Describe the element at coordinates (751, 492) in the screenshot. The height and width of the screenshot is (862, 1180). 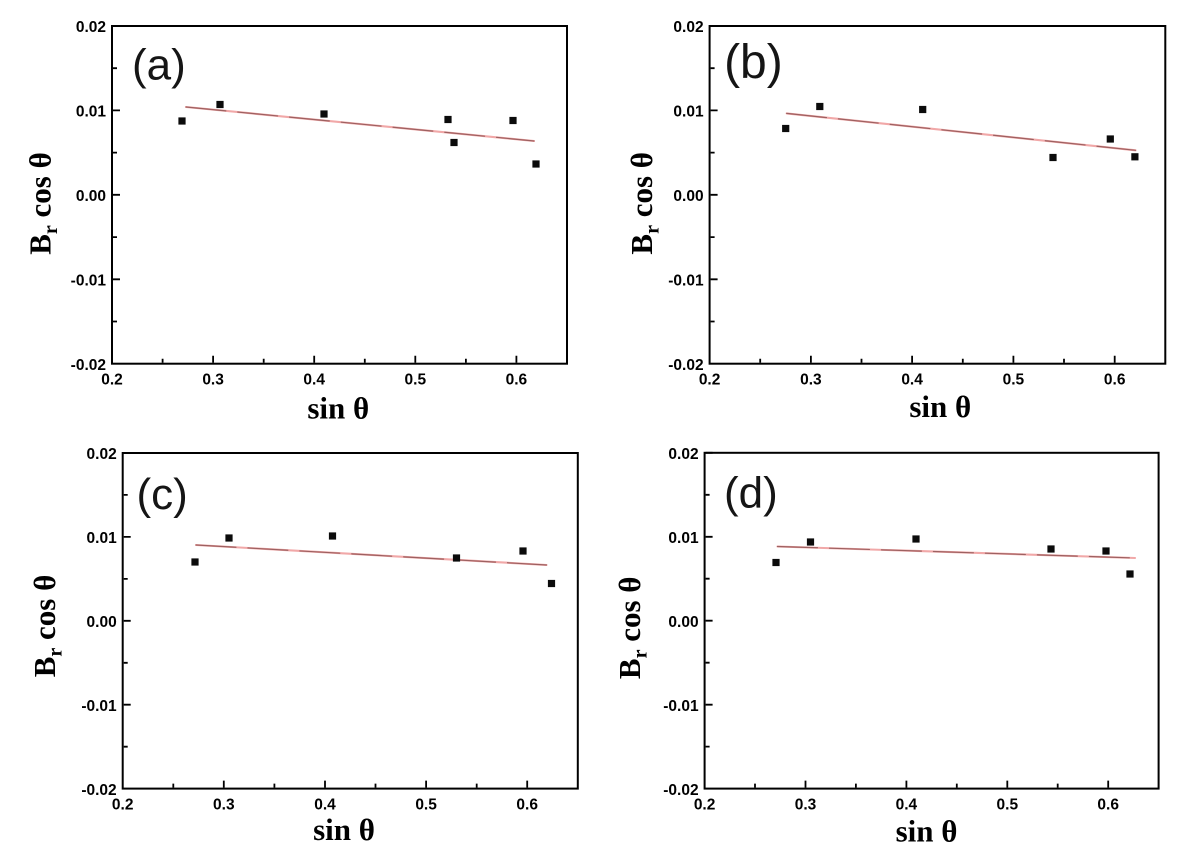
I see `svg-text: (d)` at that location.